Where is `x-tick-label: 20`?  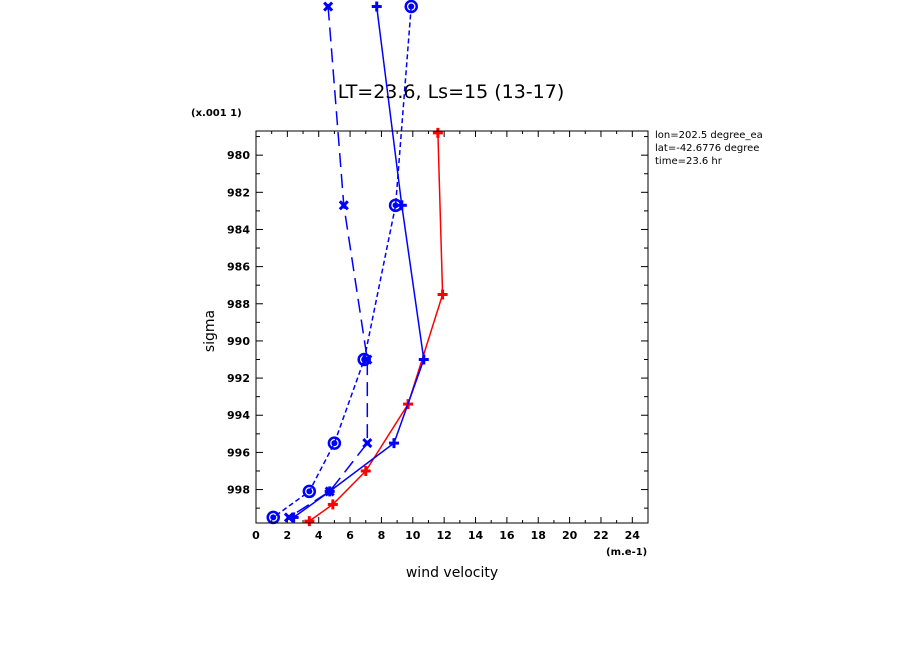
x-tick-label: 20 is located at coordinates (570, 535).